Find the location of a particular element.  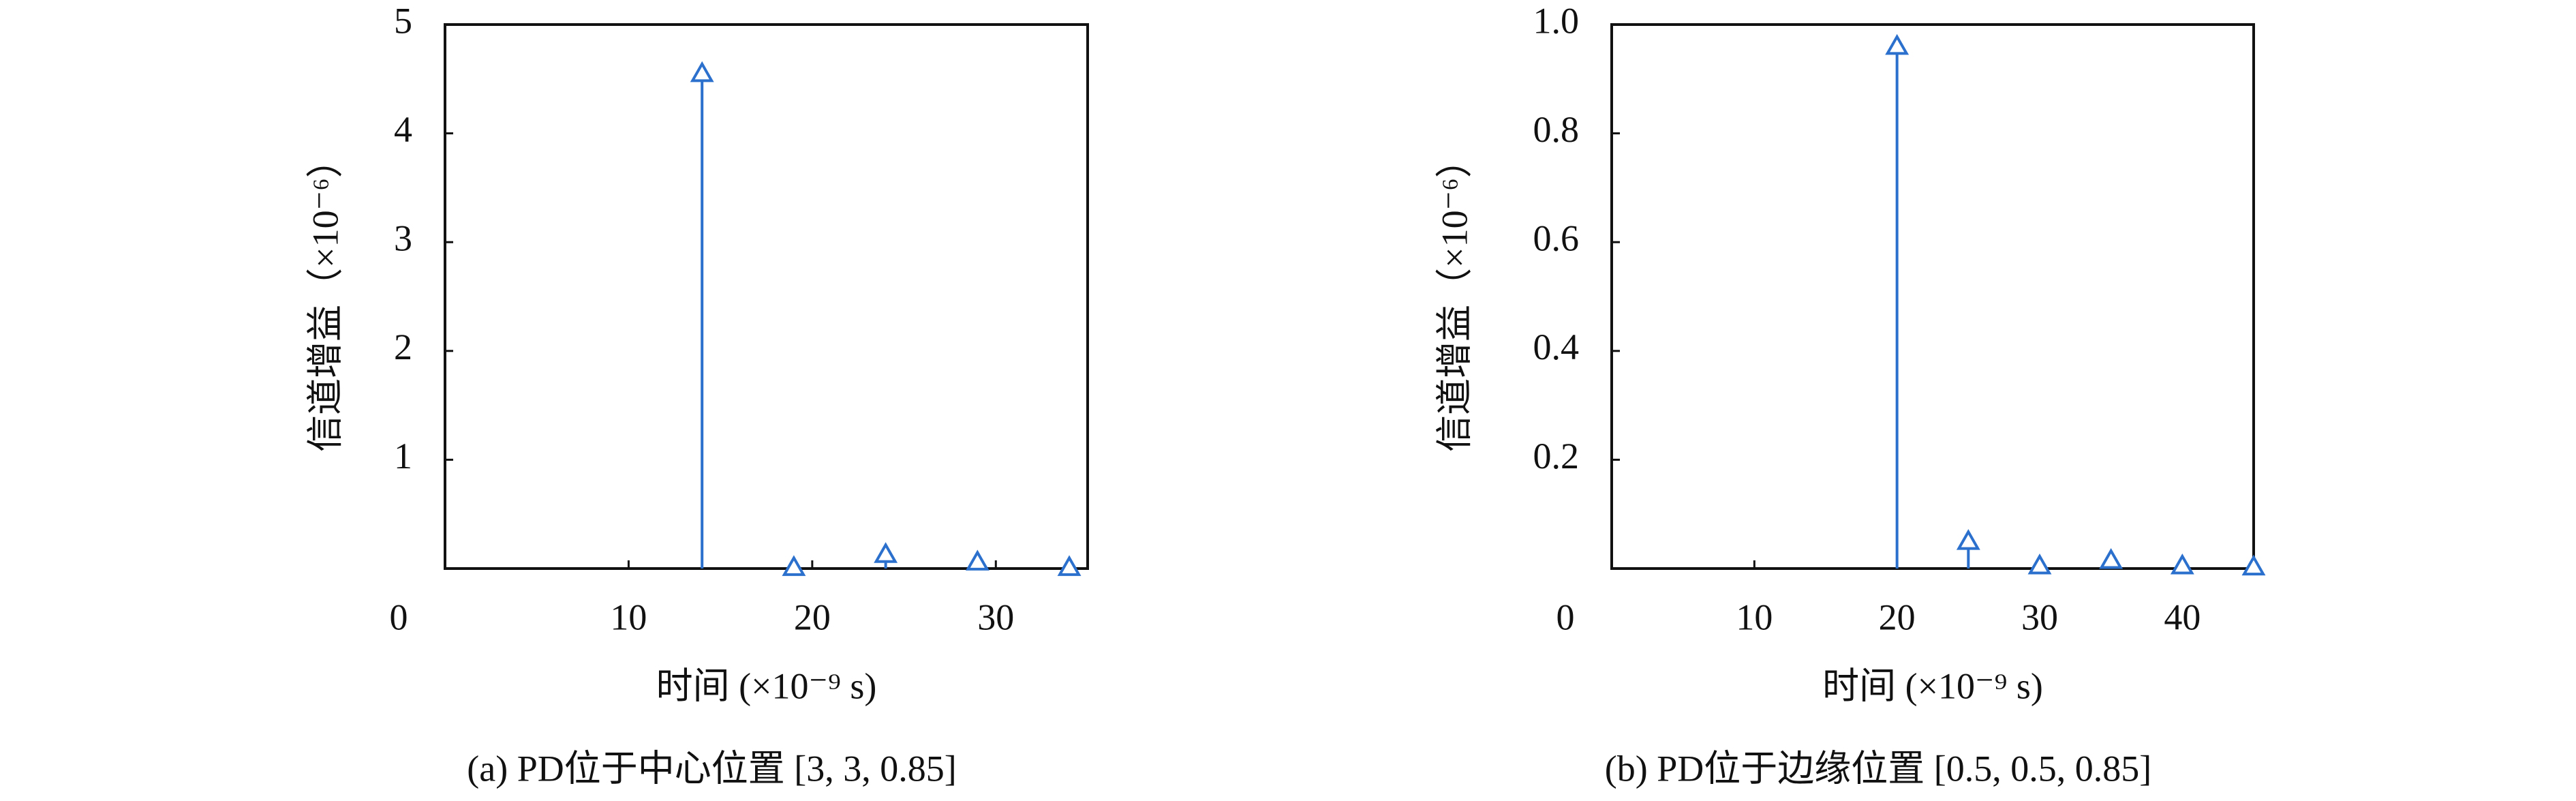

y-tick-label: 3 is located at coordinates (403, 238).